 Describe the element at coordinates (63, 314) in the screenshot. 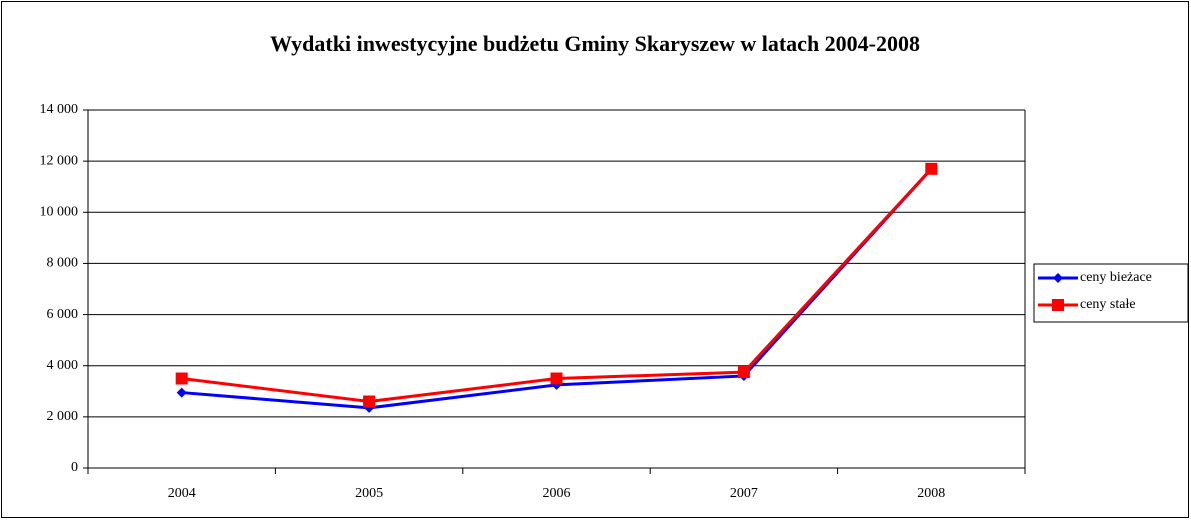

I see `y-tick-label: 6 000` at that location.